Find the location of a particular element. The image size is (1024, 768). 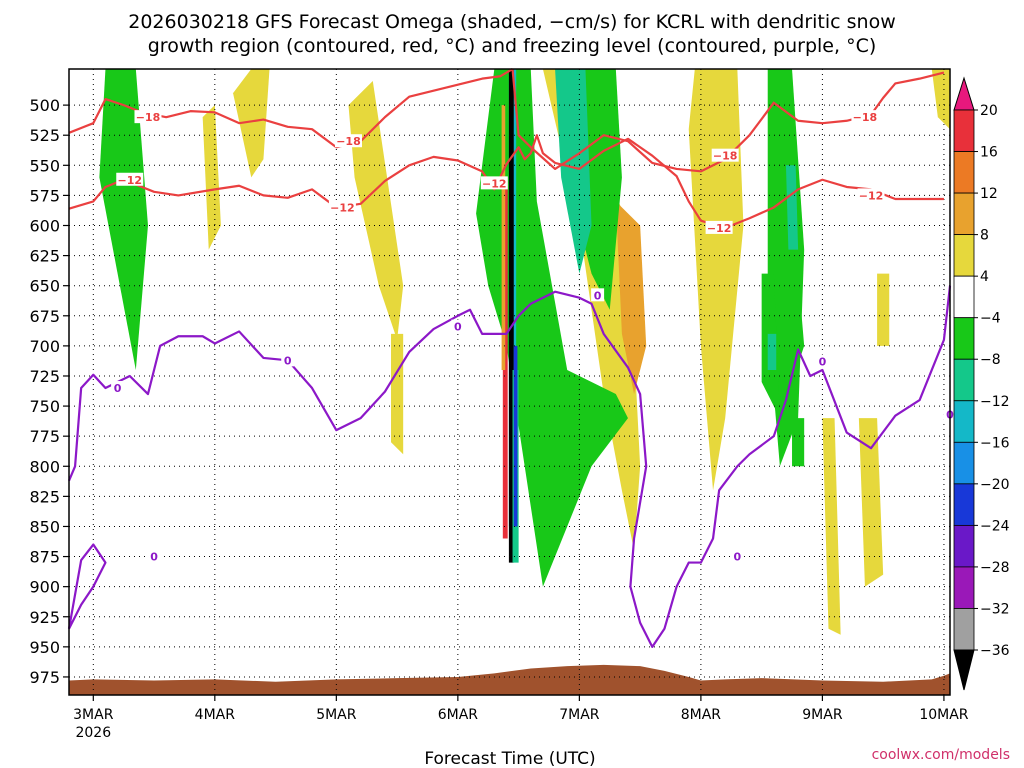

x-tick-label-4MAR: 4MAR is located at coordinates (215, 715).